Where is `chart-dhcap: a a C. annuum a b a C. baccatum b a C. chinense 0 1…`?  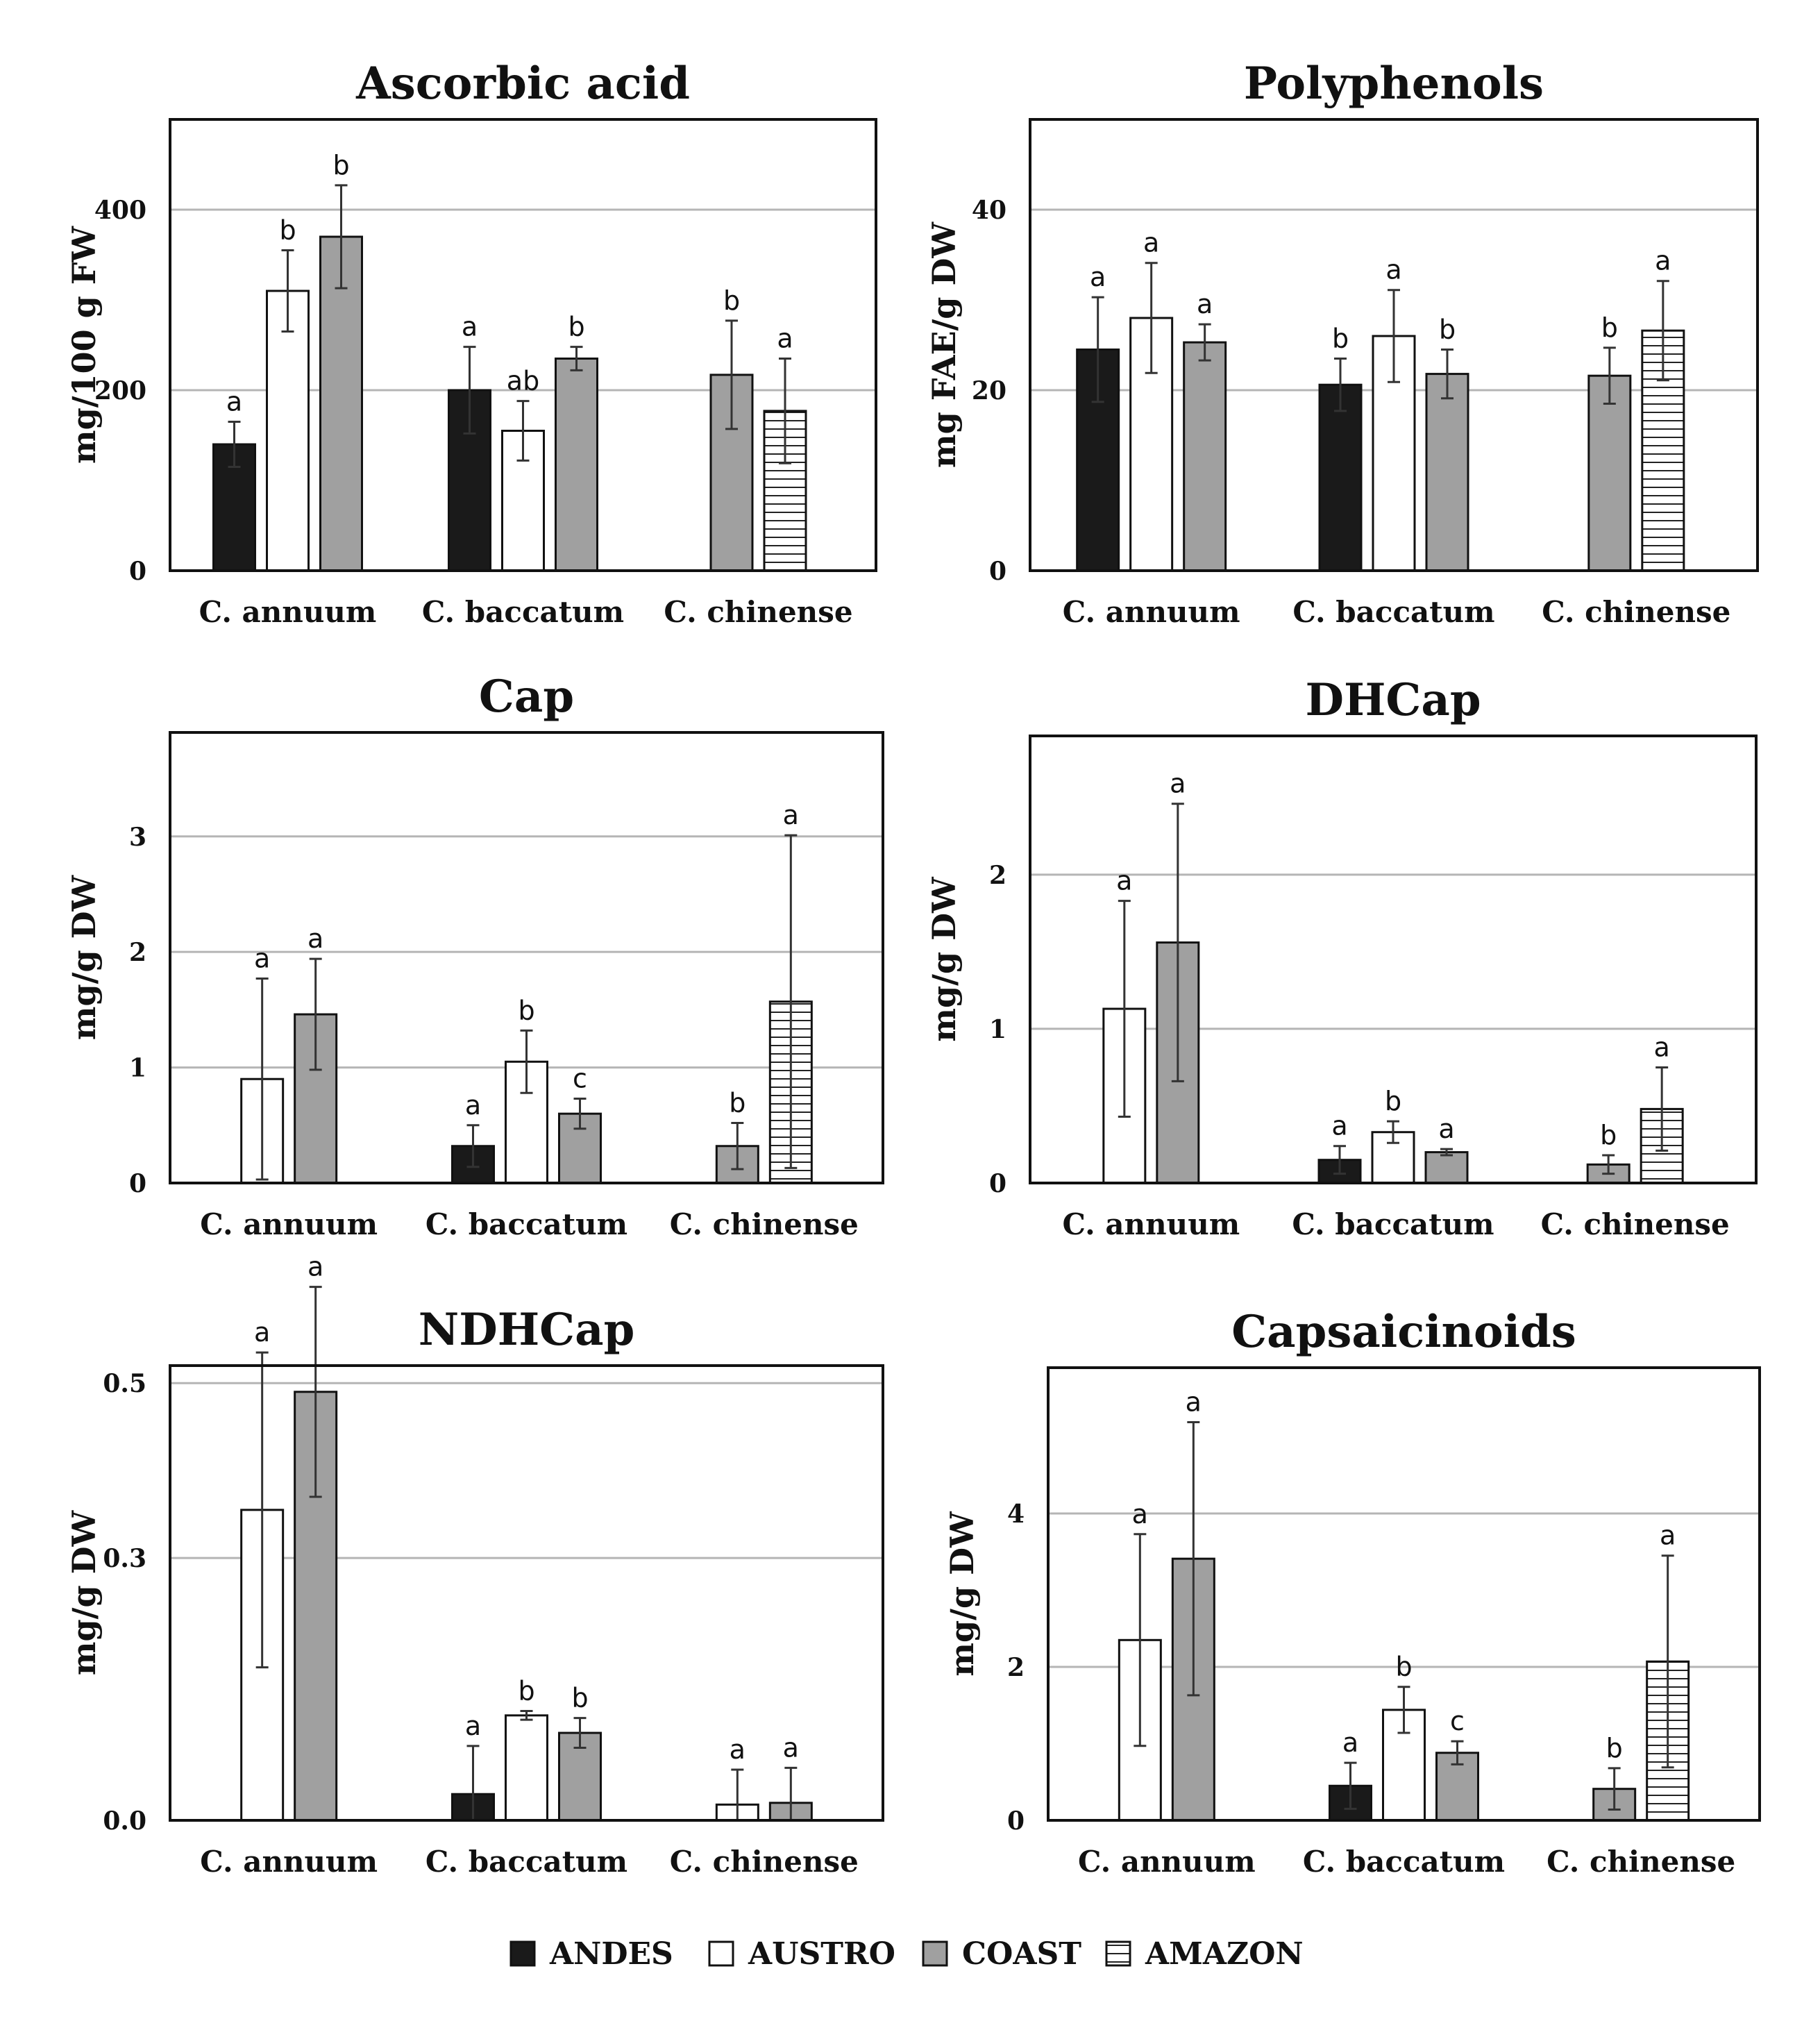 chart-dhcap: a a C. annuum a b a C. baccatum b a C. chinense 0 1… is located at coordinates (1341, 957).